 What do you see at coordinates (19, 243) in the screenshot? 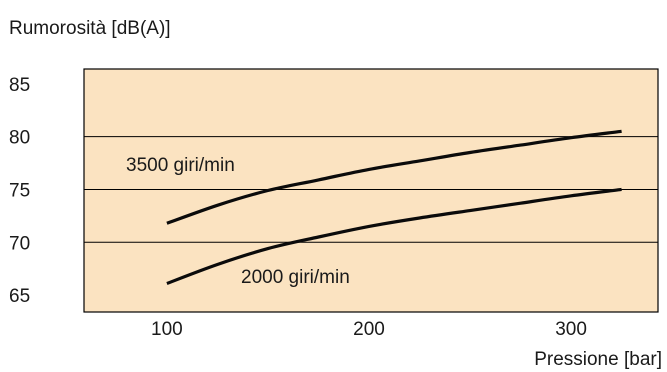
I see `y-tick-label: 70` at bounding box center [19, 243].